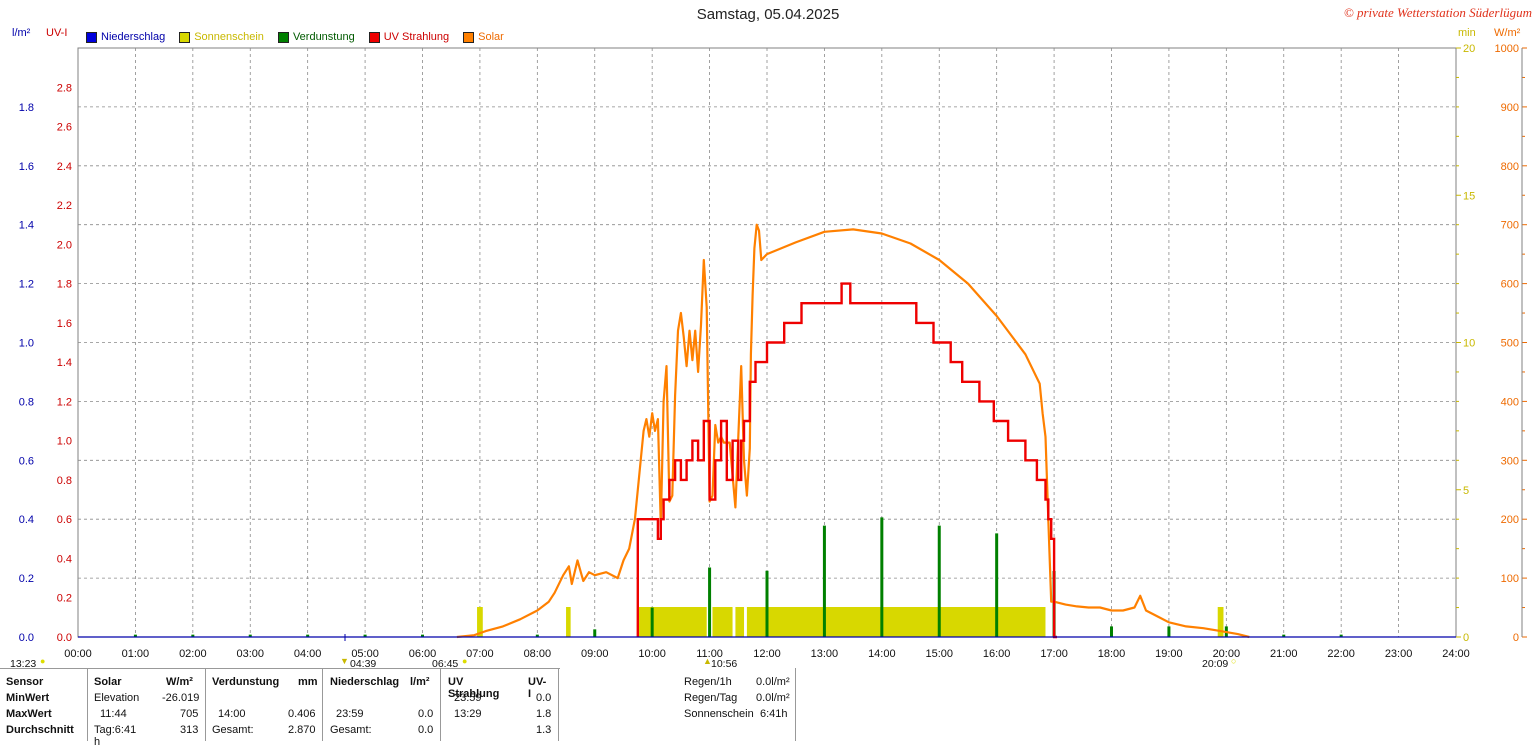  What do you see at coordinates (420, 682) in the screenshot?
I see `stats-nied-unit: l/m²` at bounding box center [420, 682].